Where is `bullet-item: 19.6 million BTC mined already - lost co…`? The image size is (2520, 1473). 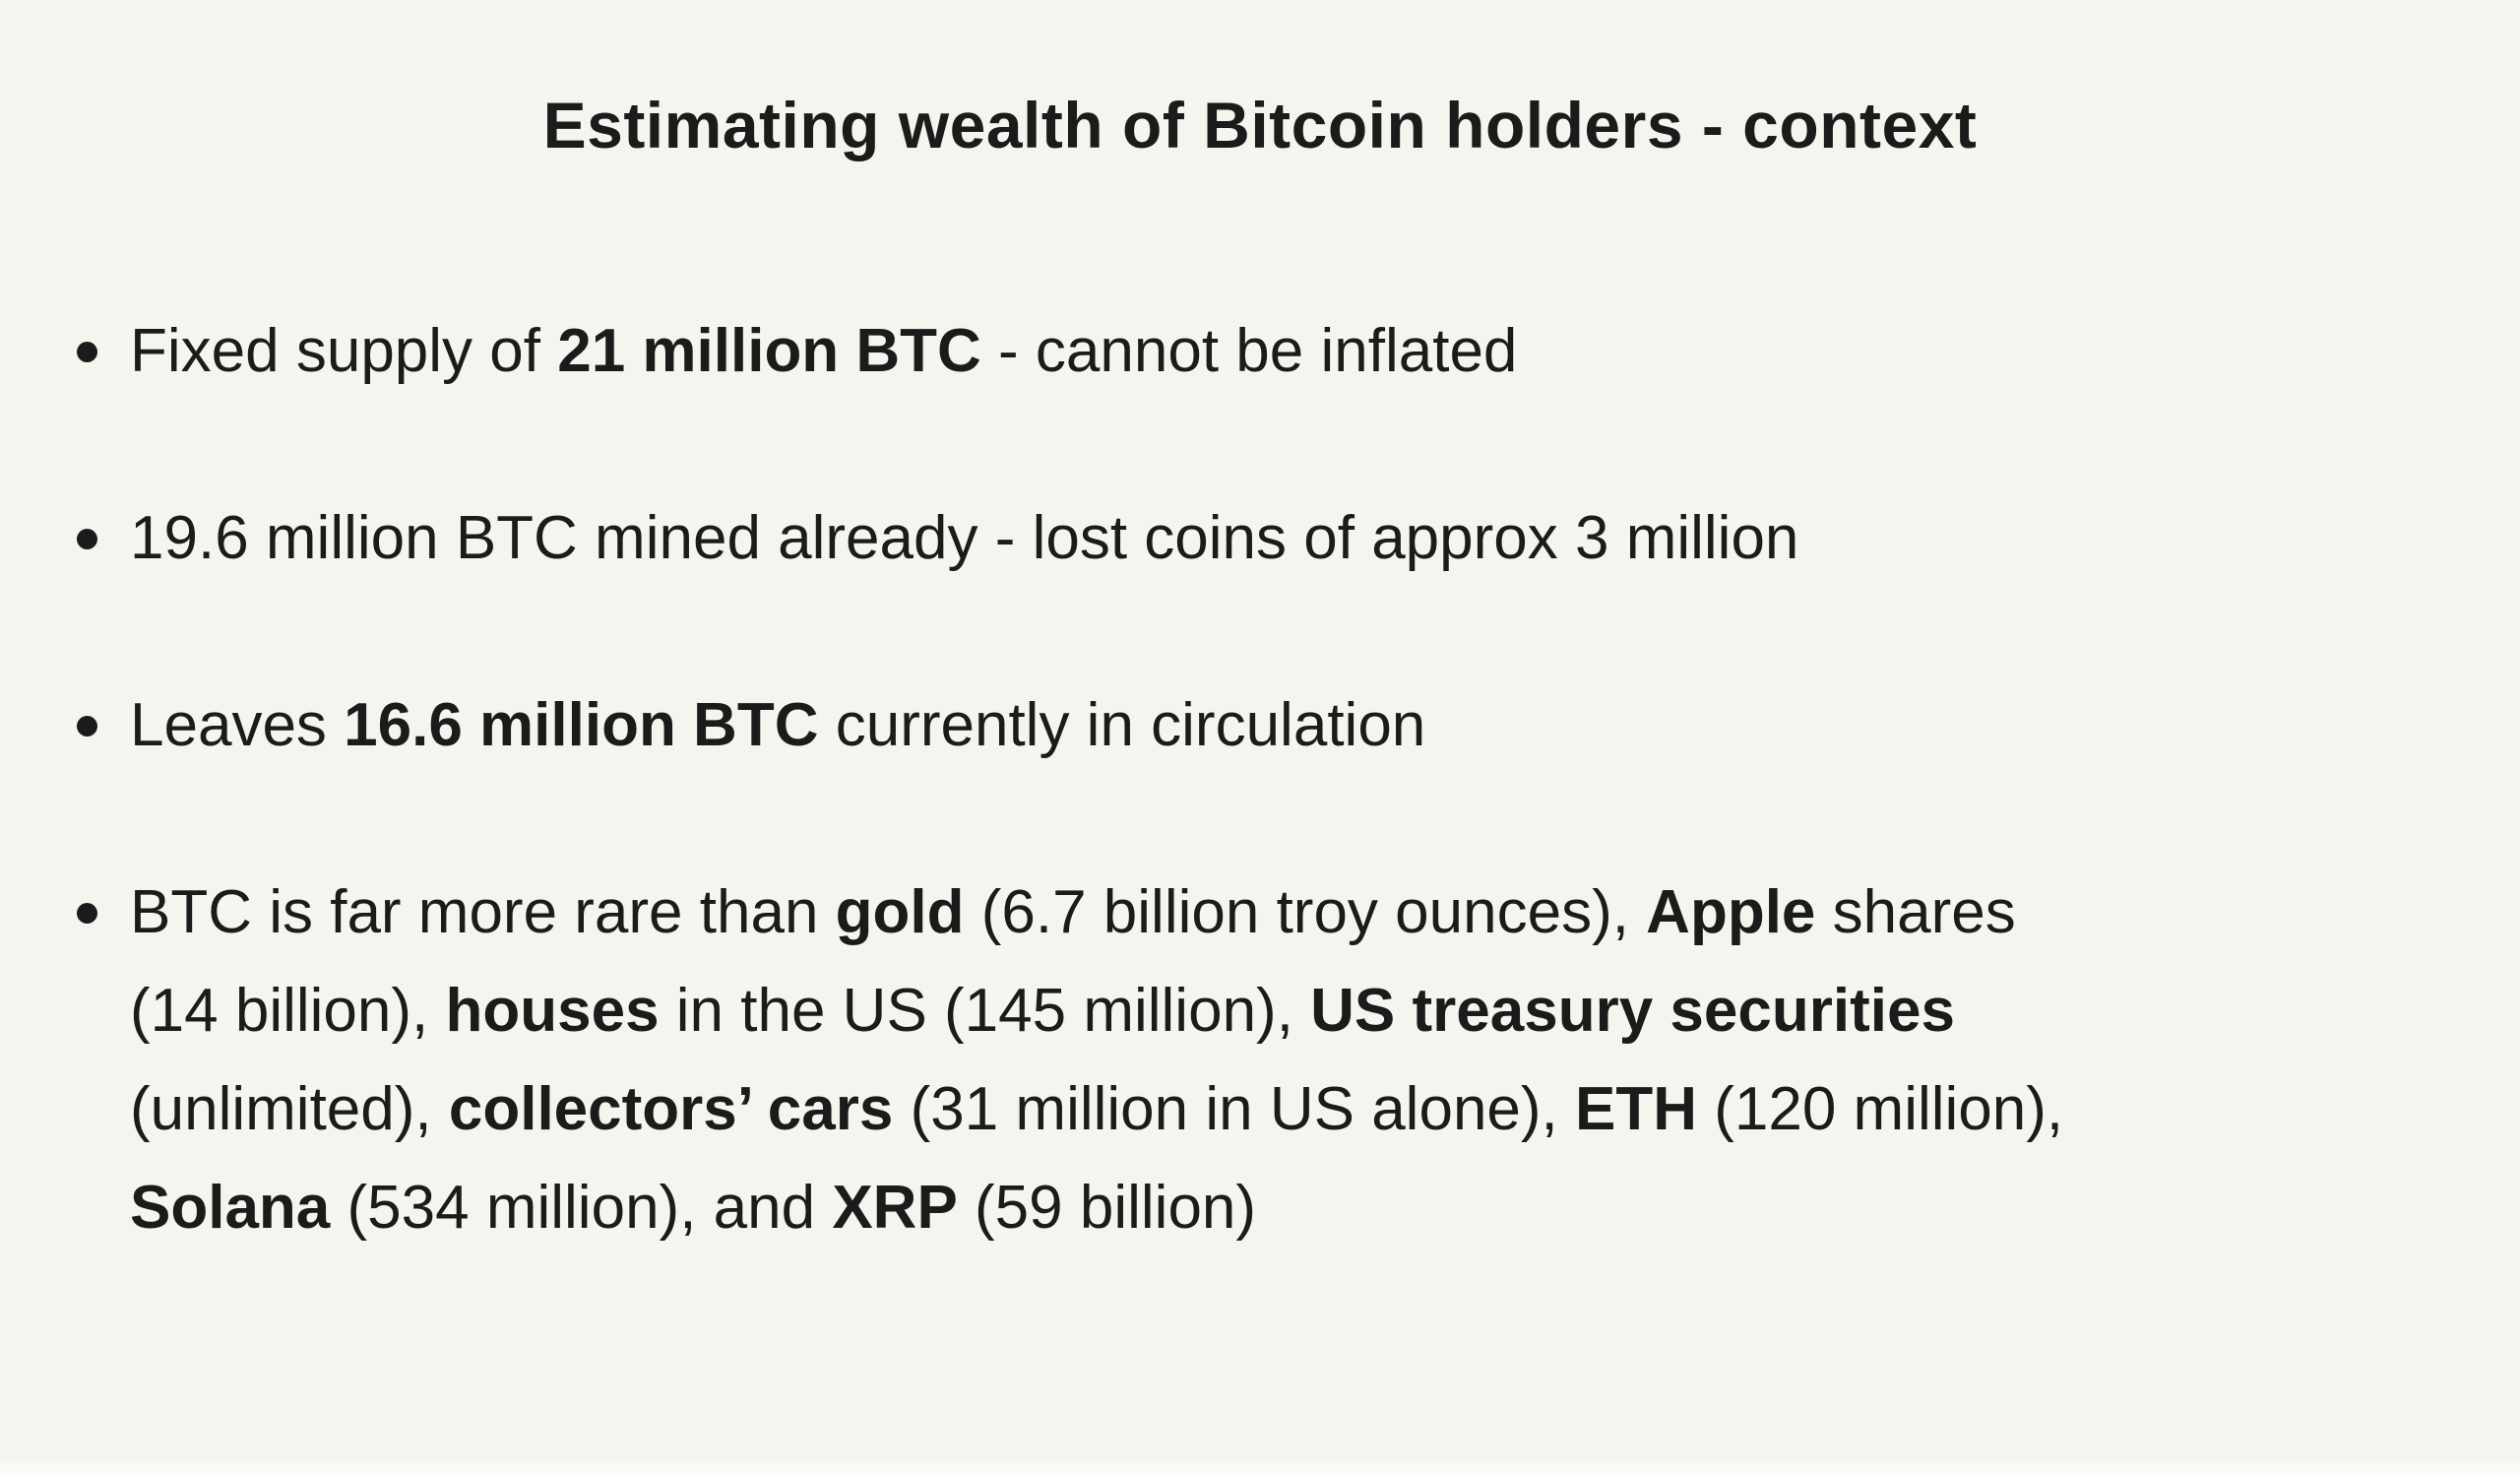 bullet-item: 19.6 million BTC mined already - lost co… is located at coordinates (1224, 538).